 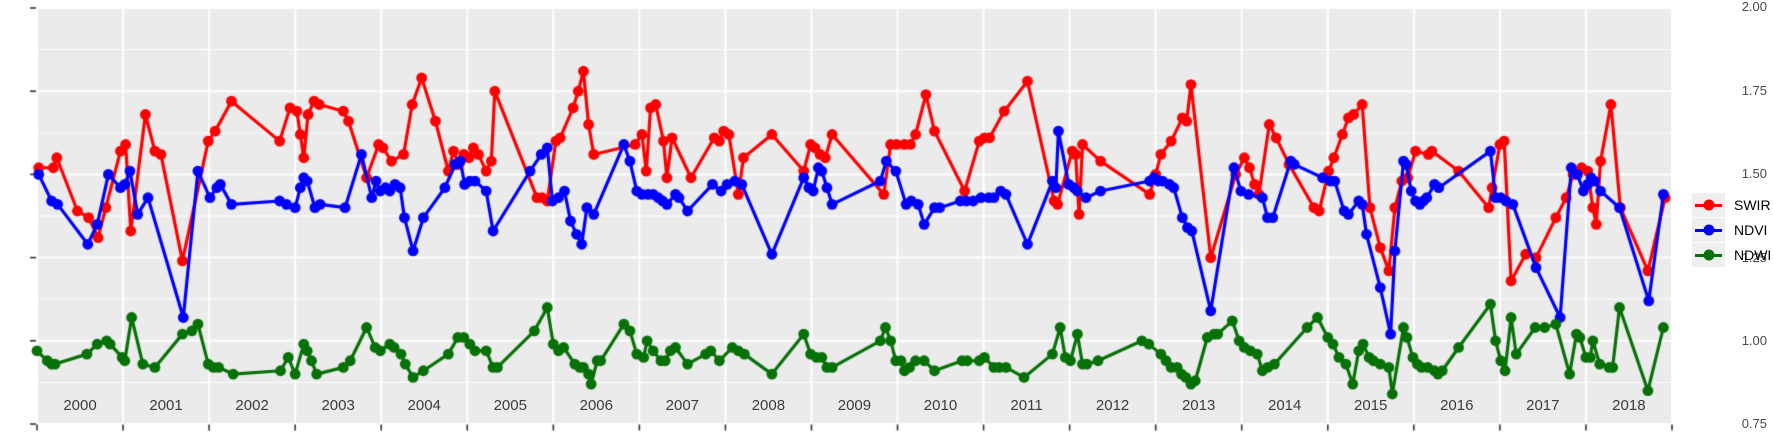 What do you see at coordinates (1754, 423) in the screenshot?
I see `y-tick-label: 0.75` at bounding box center [1754, 423].